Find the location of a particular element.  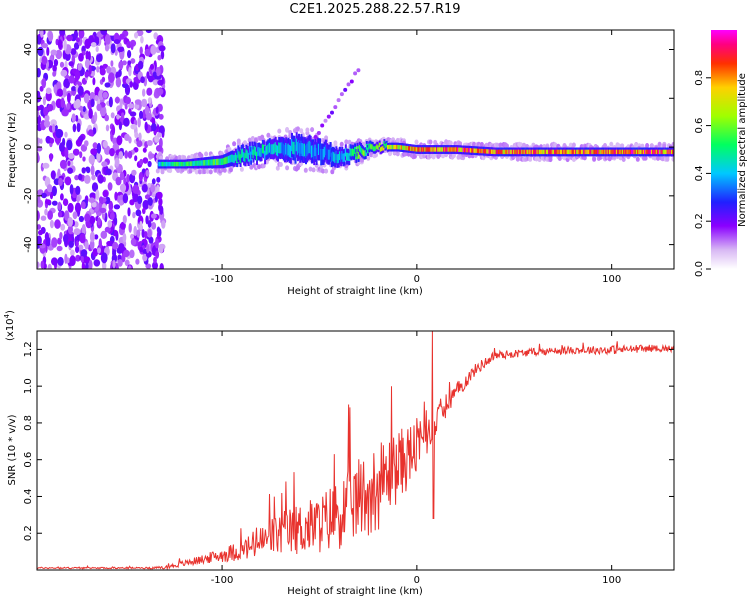

spectrogram-ylabel: Frequency (Hz) is located at coordinates (12, 150).